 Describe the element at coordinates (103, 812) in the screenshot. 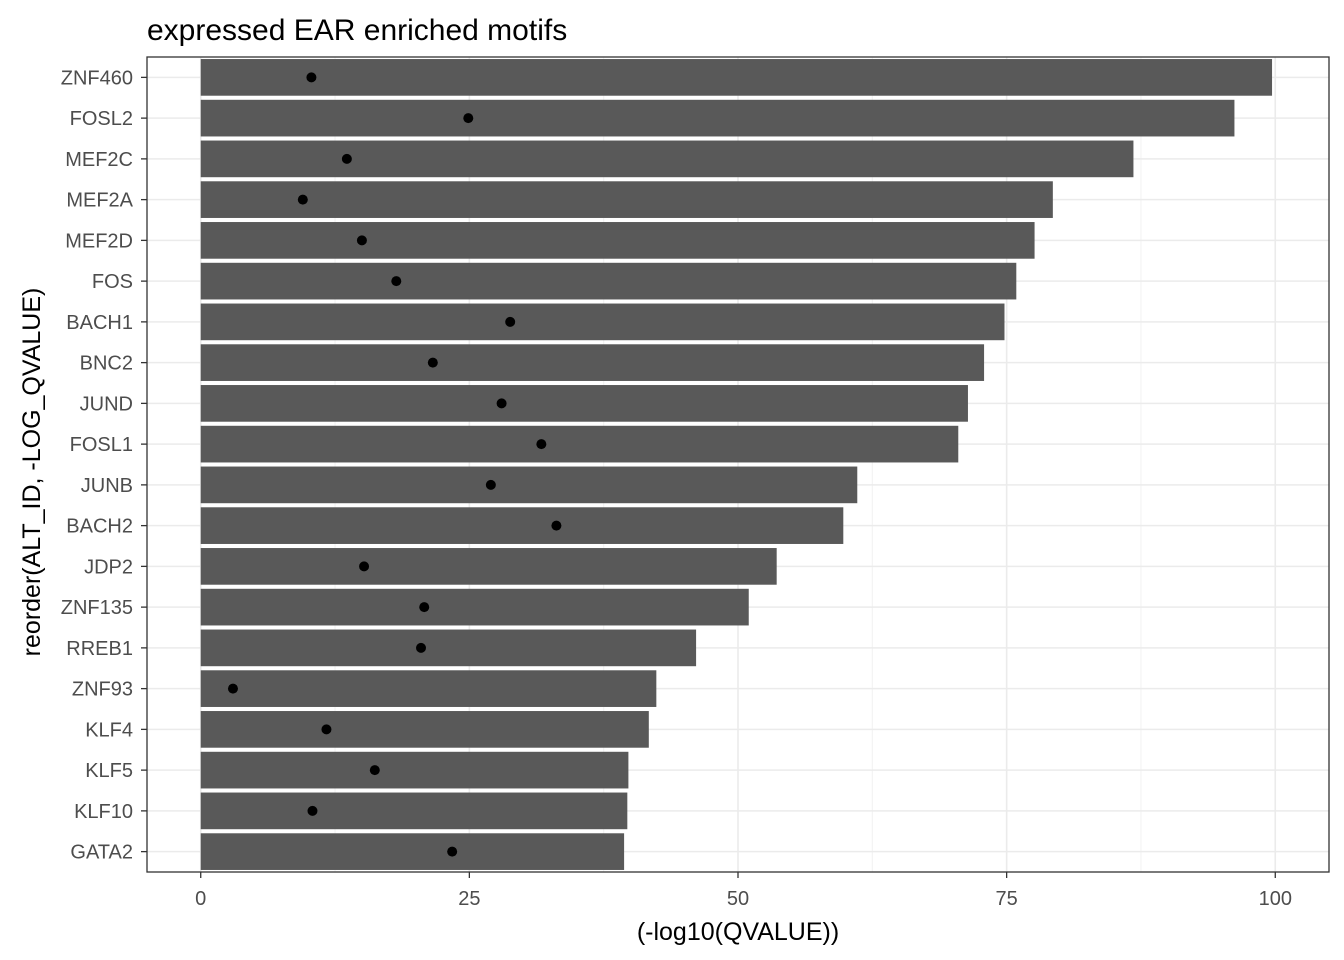

I see `y-tick-label: KLF10` at that location.